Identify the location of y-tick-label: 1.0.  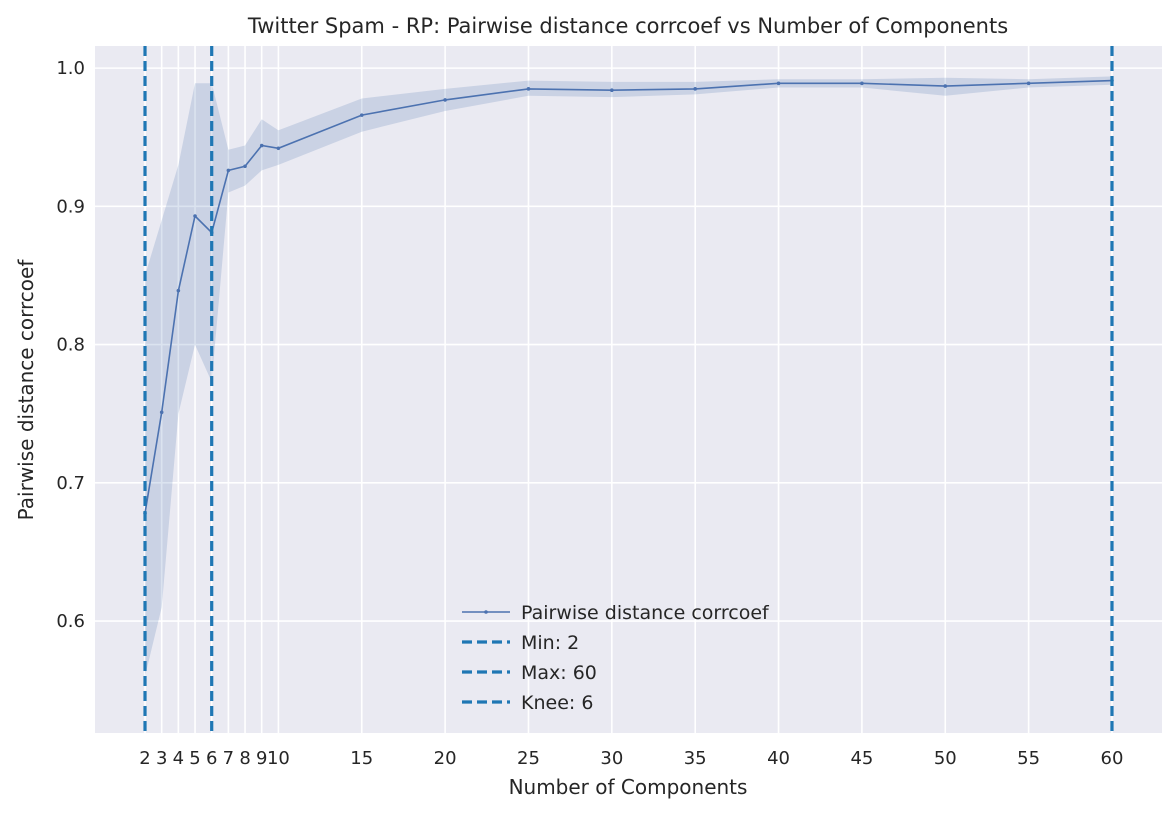
(70, 68).